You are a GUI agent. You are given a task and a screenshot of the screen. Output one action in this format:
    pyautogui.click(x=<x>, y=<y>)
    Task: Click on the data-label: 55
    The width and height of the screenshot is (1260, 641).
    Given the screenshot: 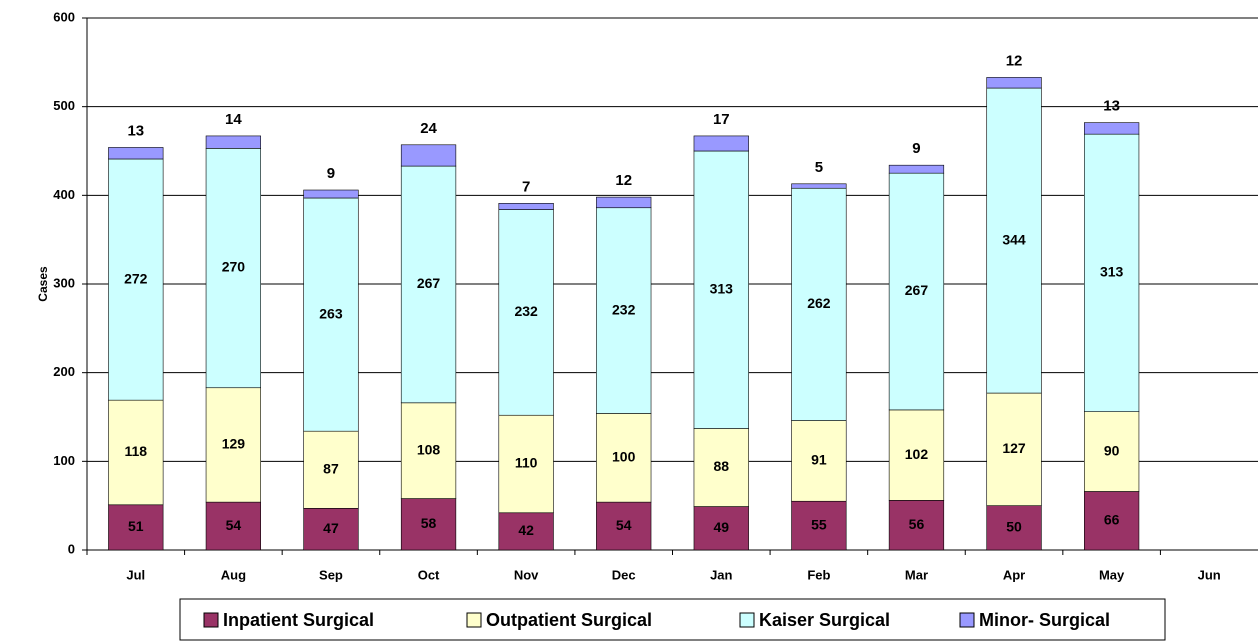 What is the action you would take?
    pyautogui.click(x=819, y=524)
    